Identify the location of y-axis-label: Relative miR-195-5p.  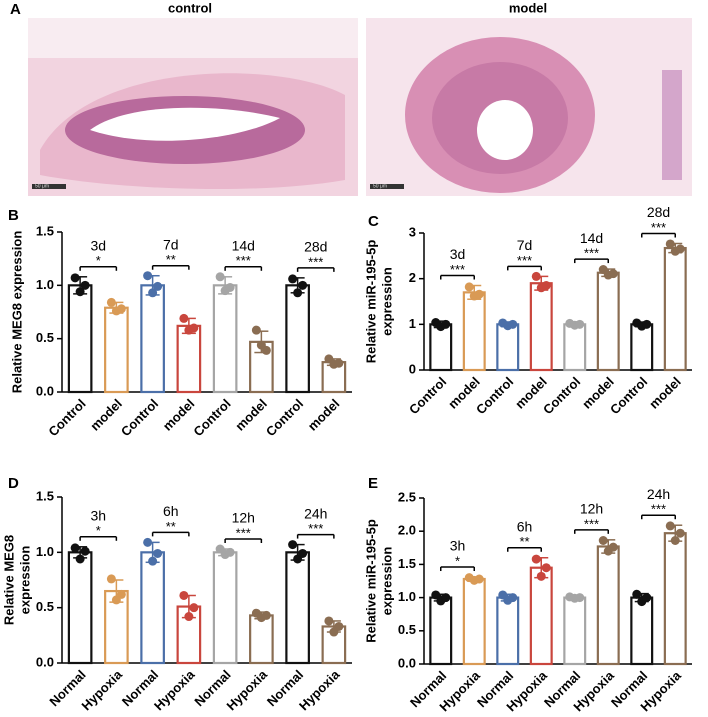
(370, 302).